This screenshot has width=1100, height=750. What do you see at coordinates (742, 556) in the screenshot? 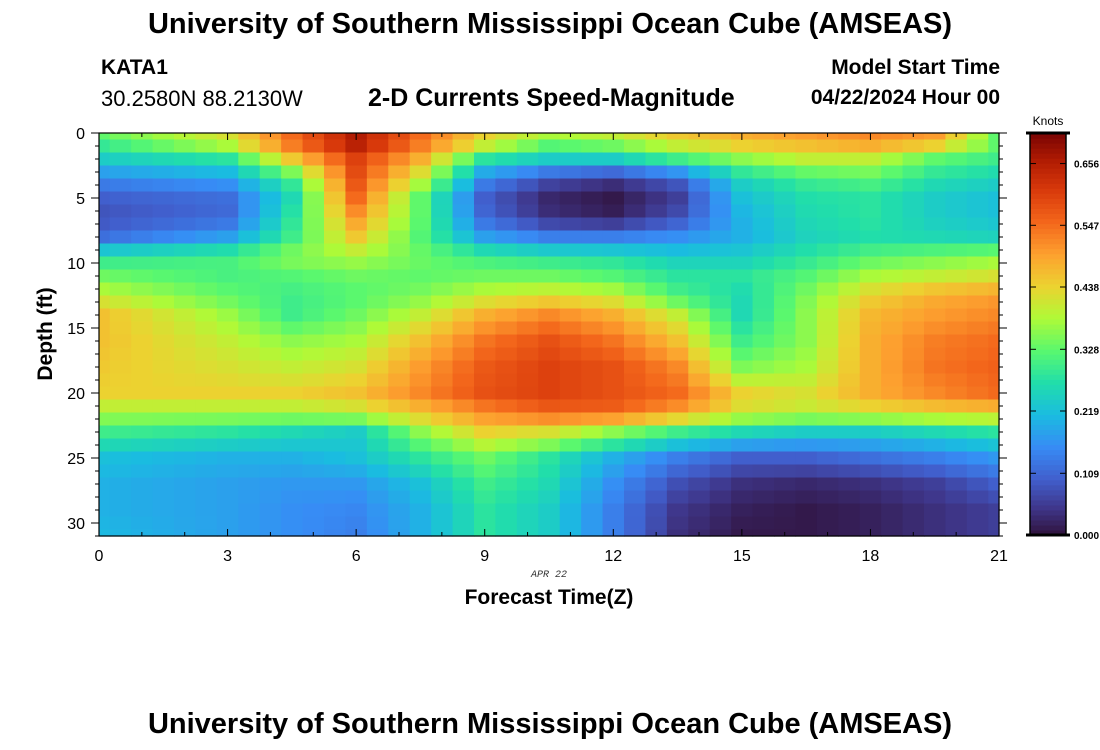
I see `x-tick-label: 15` at bounding box center [742, 556].